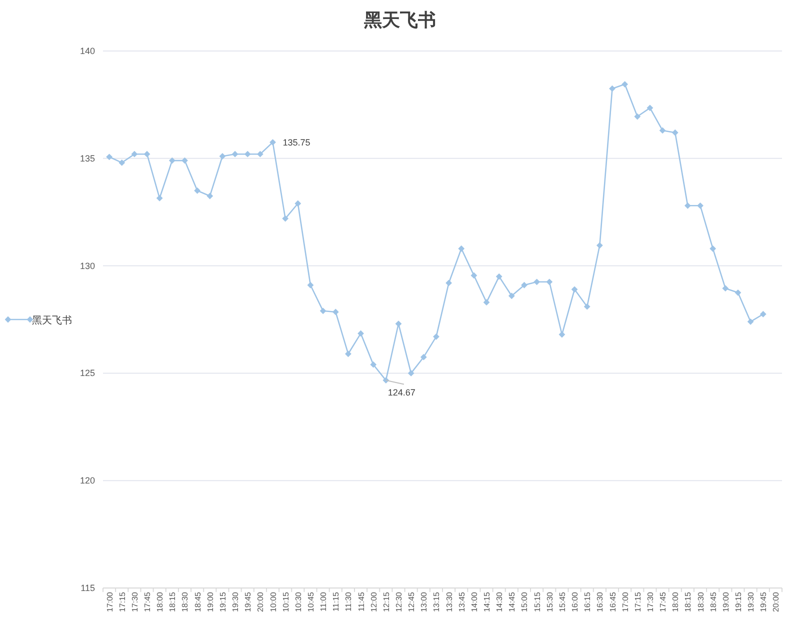 The width and height of the screenshot is (800, 621). I want to click on y-tick-label: 140, so click(87, 51).